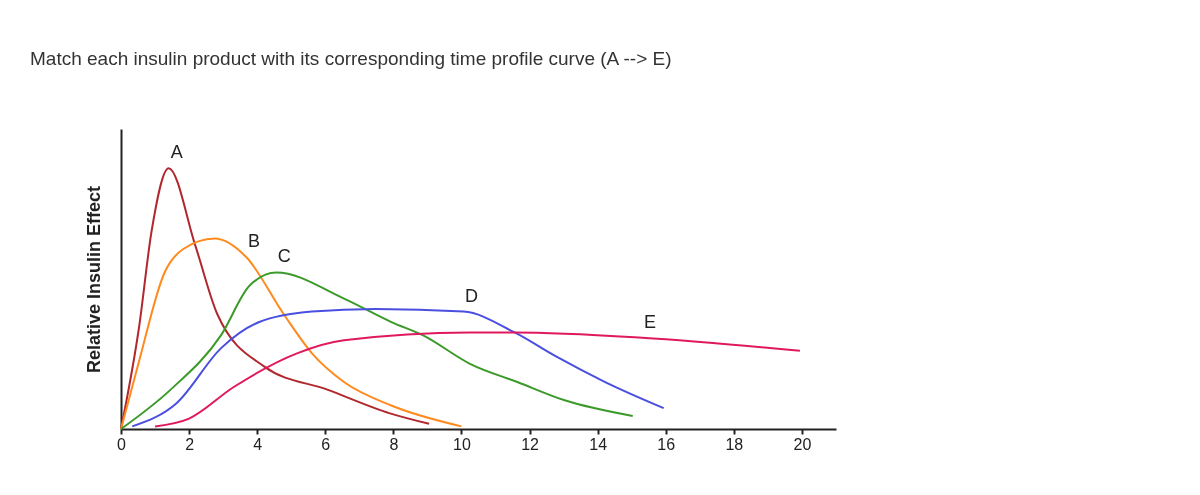 The height and width of the screenshot is (495, 1200). I want to click on series-label: A, so click(176, 152).